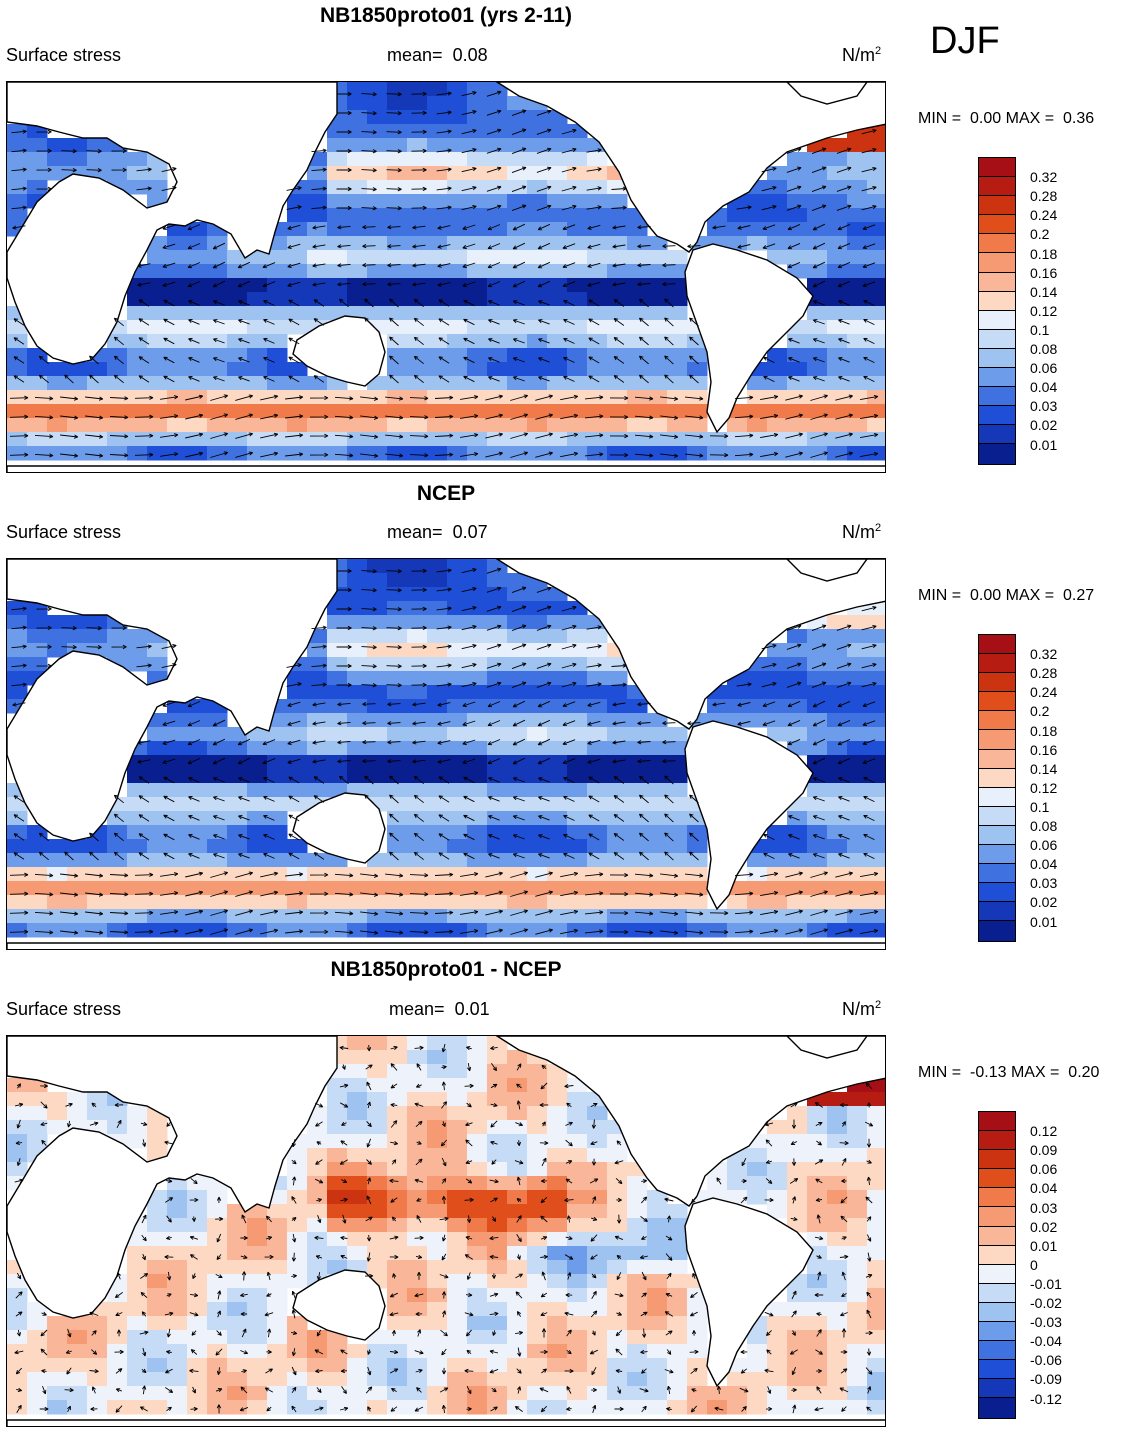 The image size is (1126, 1434). Describe the element at coordinates (997, 778) in the screenshot. I see `colorbar-swatch` at that location.